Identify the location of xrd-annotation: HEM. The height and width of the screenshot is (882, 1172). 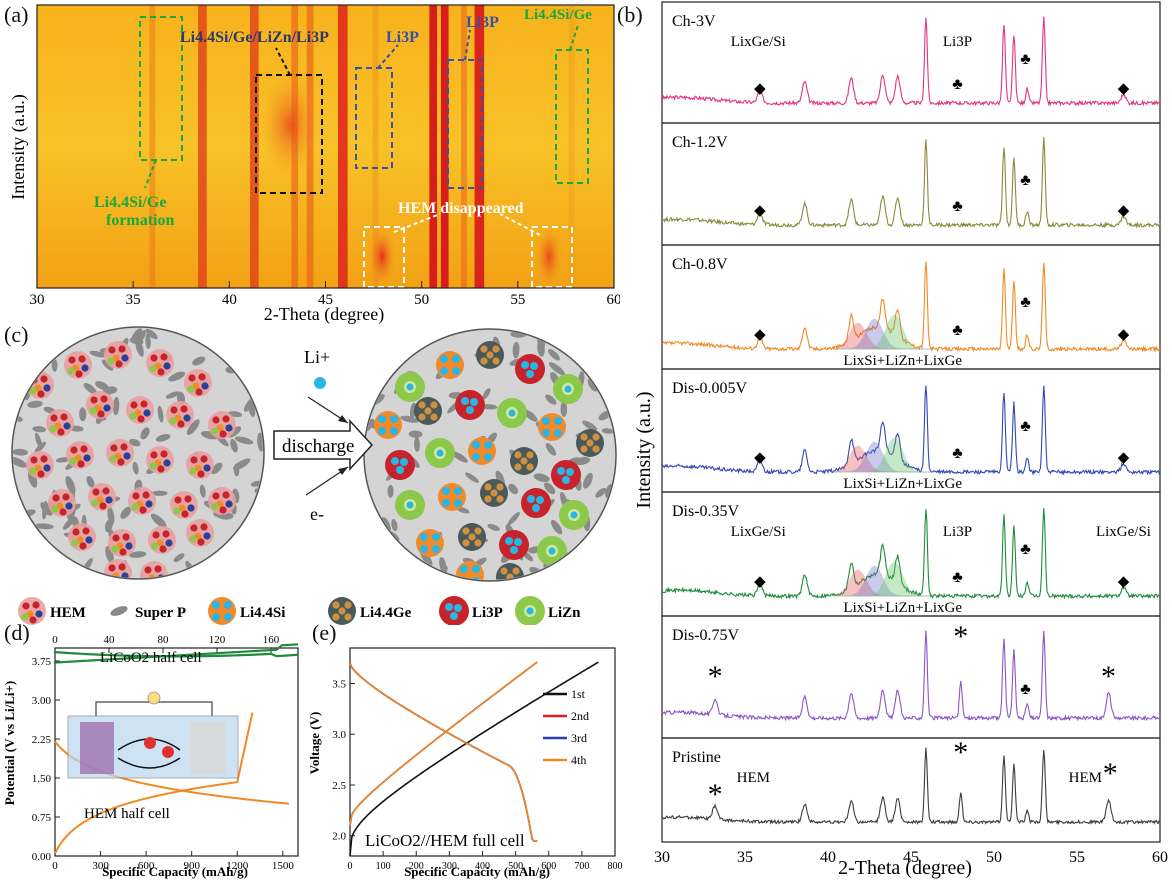
(753, 778).